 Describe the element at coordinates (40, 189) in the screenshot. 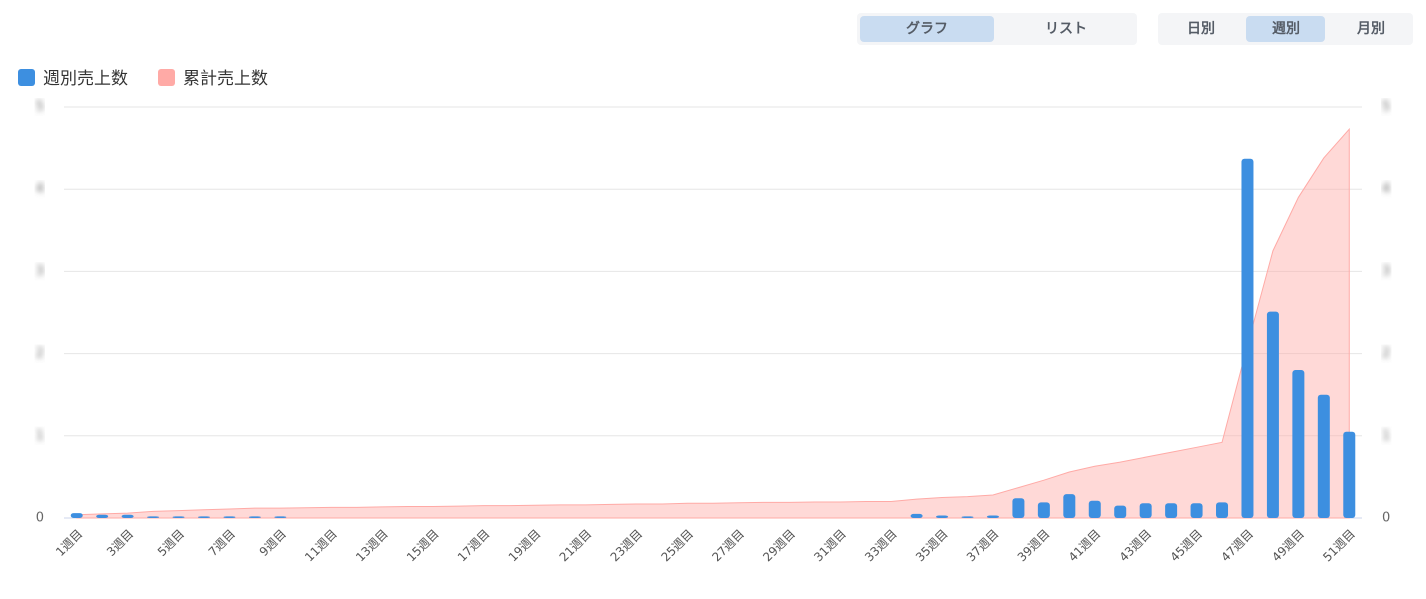

I see `y-tick-label: 4` at that location.